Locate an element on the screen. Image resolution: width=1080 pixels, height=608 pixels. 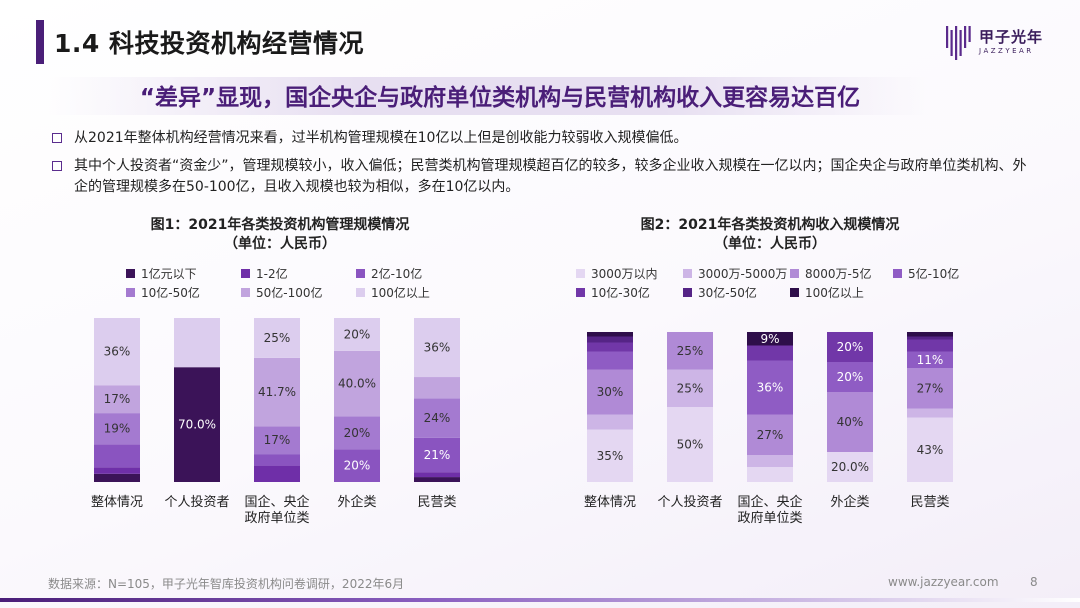
footer-accent-line is located at coordinates (540, 600).